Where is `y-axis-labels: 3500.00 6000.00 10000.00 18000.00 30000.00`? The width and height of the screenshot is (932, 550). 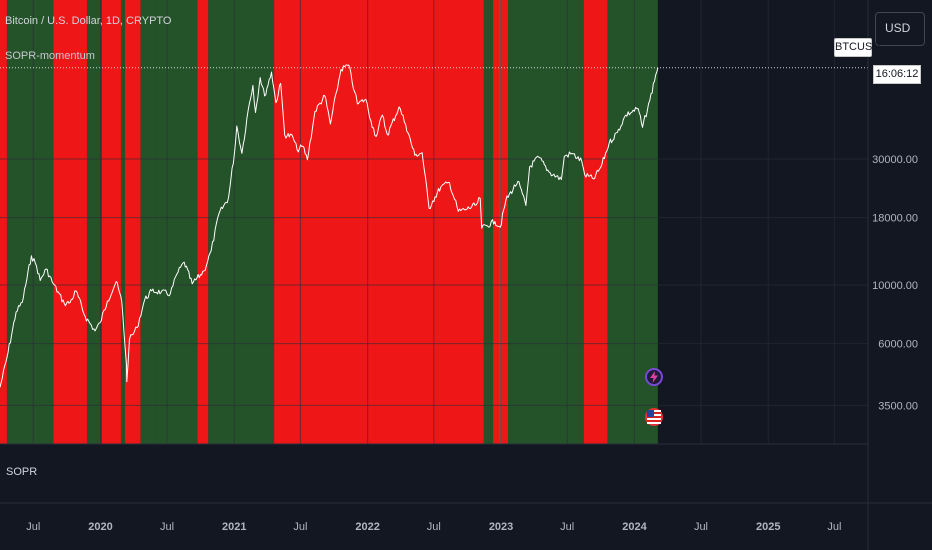 y-axis-labels: 3500.00 6000.00 10000.00 18000.00 30000.00 is located at coordinates (895, 283).